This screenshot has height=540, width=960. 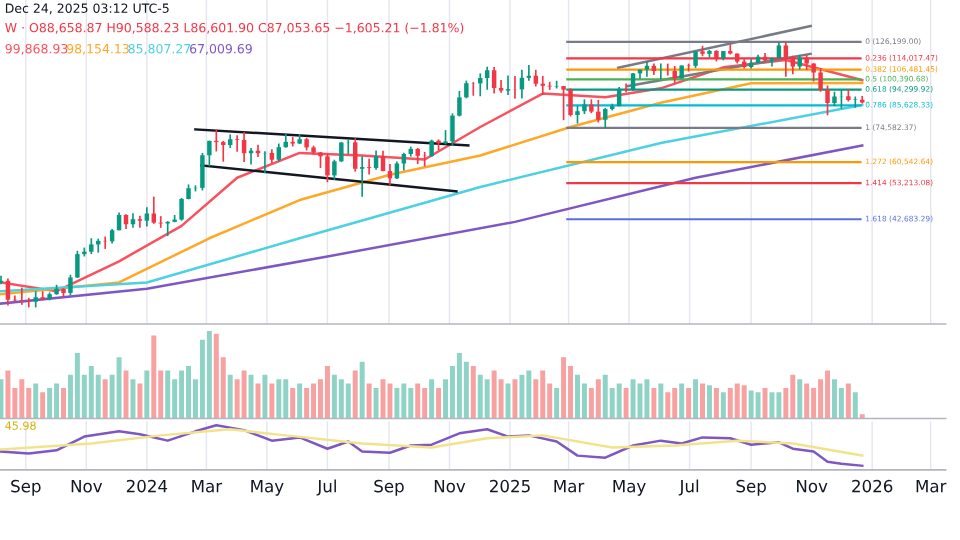 I want to click on x-tick-label: Jul, so click(x=326, y=487).